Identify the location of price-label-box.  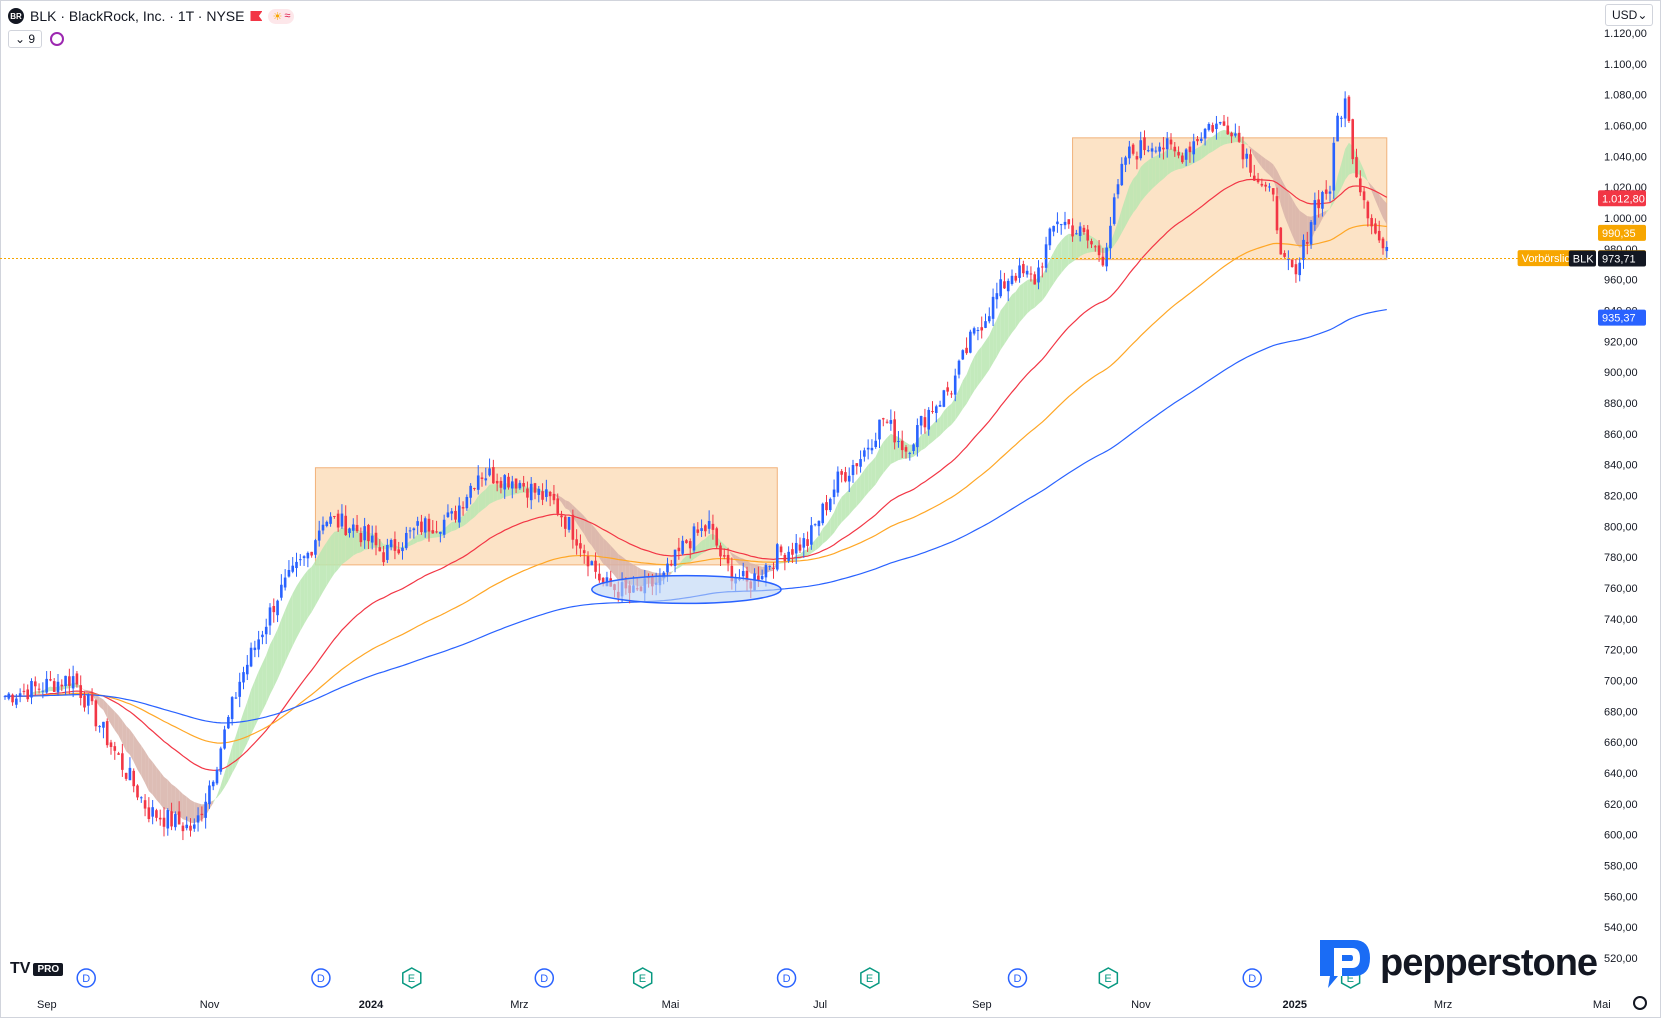
(1622, 317).